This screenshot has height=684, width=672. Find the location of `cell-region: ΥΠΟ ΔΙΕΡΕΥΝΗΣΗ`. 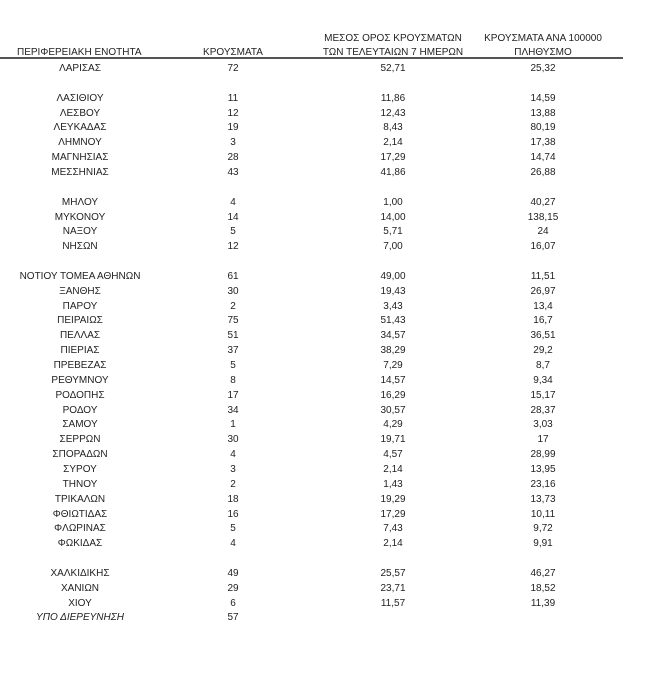

cell-region: ΥΠΟ ΔΙΕΡΕΥΝΗΣΗ is located at coordinates (80, 618).